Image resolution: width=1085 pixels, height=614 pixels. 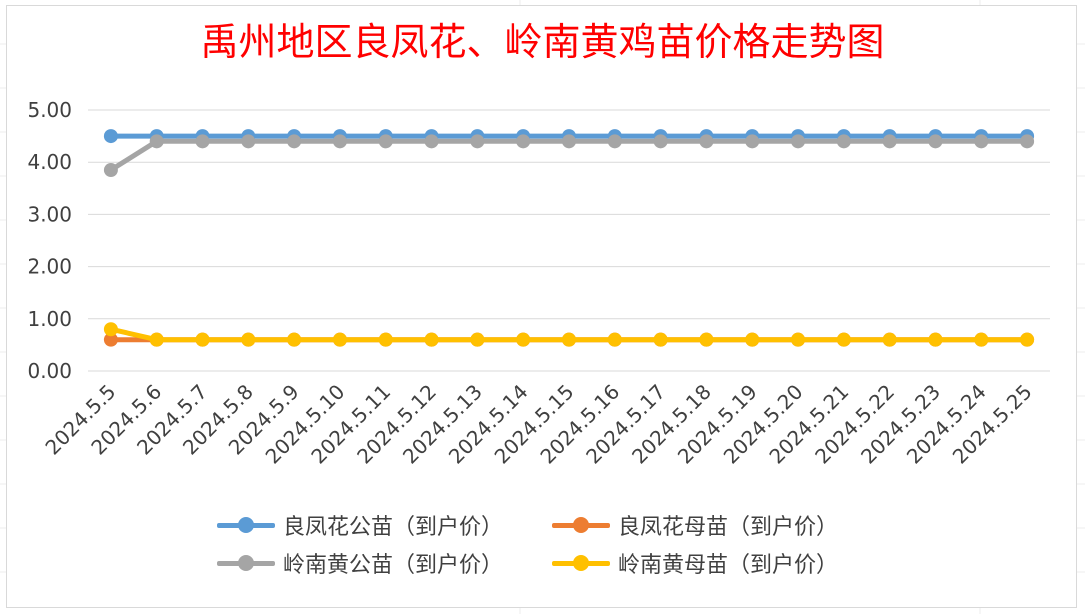 I want to click on y-tick-label: 0.00, so click(x=49, y=371).